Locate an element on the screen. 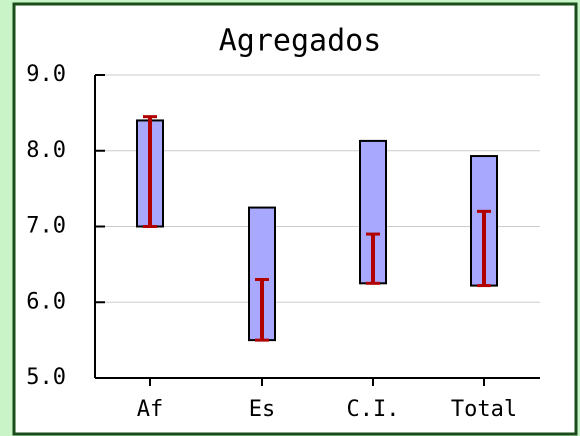  y-tick-label: 5.0 is located at coordinates (46, 377).